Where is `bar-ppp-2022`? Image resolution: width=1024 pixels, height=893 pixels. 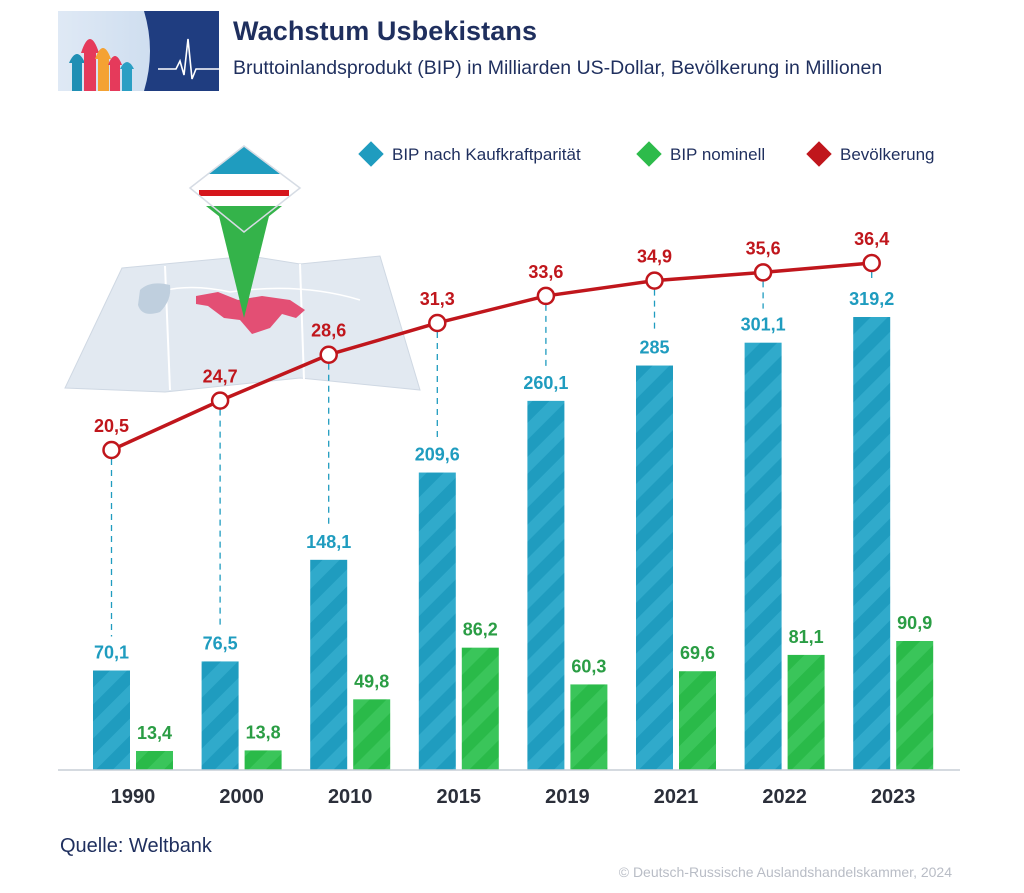 bar-ppp-2022 is located at coordinates (763, 556).